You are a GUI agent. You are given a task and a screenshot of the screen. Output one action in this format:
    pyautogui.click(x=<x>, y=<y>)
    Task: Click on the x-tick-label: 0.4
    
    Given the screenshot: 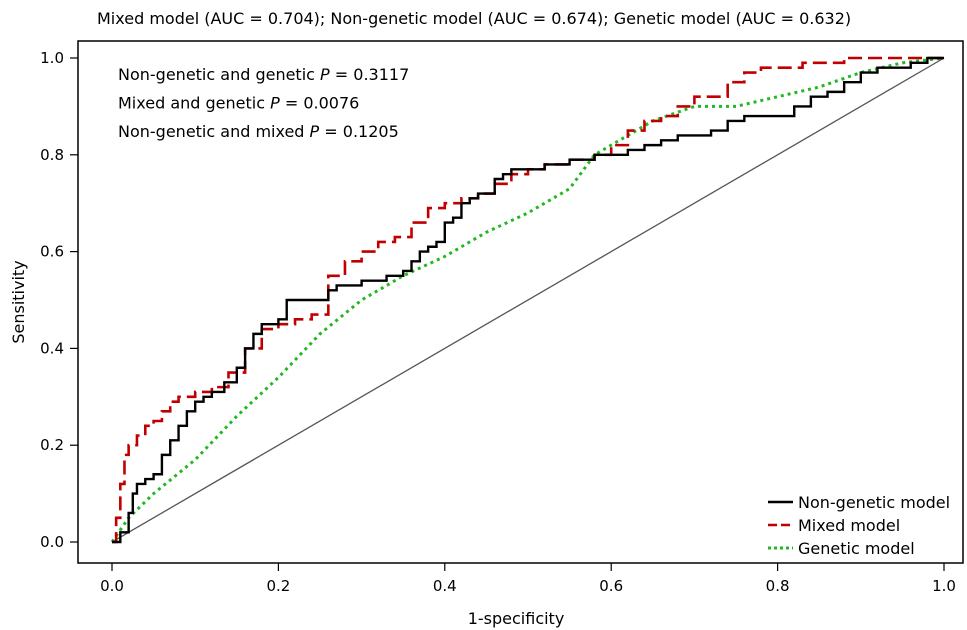 What is the action you would take?
    pyautogui.click(x=445, y=586)
    